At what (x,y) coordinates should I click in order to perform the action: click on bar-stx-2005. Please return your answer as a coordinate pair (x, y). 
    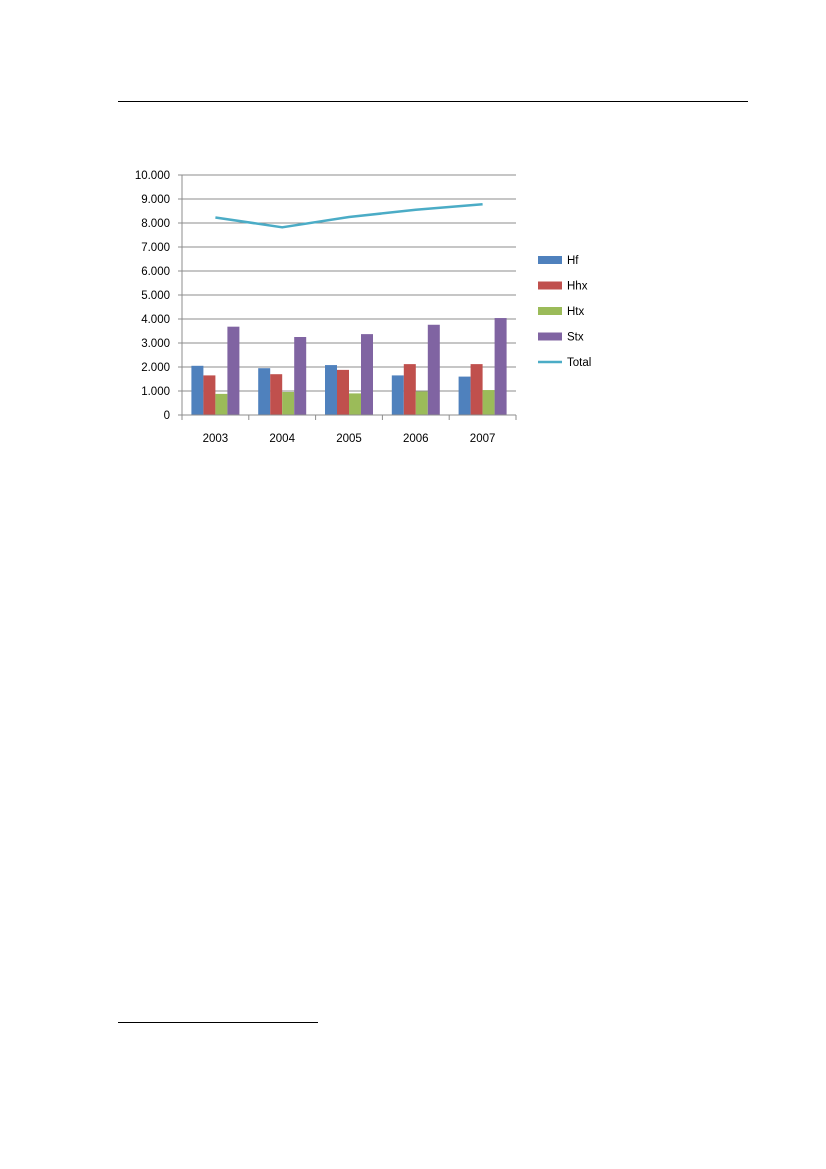
    Looking at the image, I should click on (367, 374).